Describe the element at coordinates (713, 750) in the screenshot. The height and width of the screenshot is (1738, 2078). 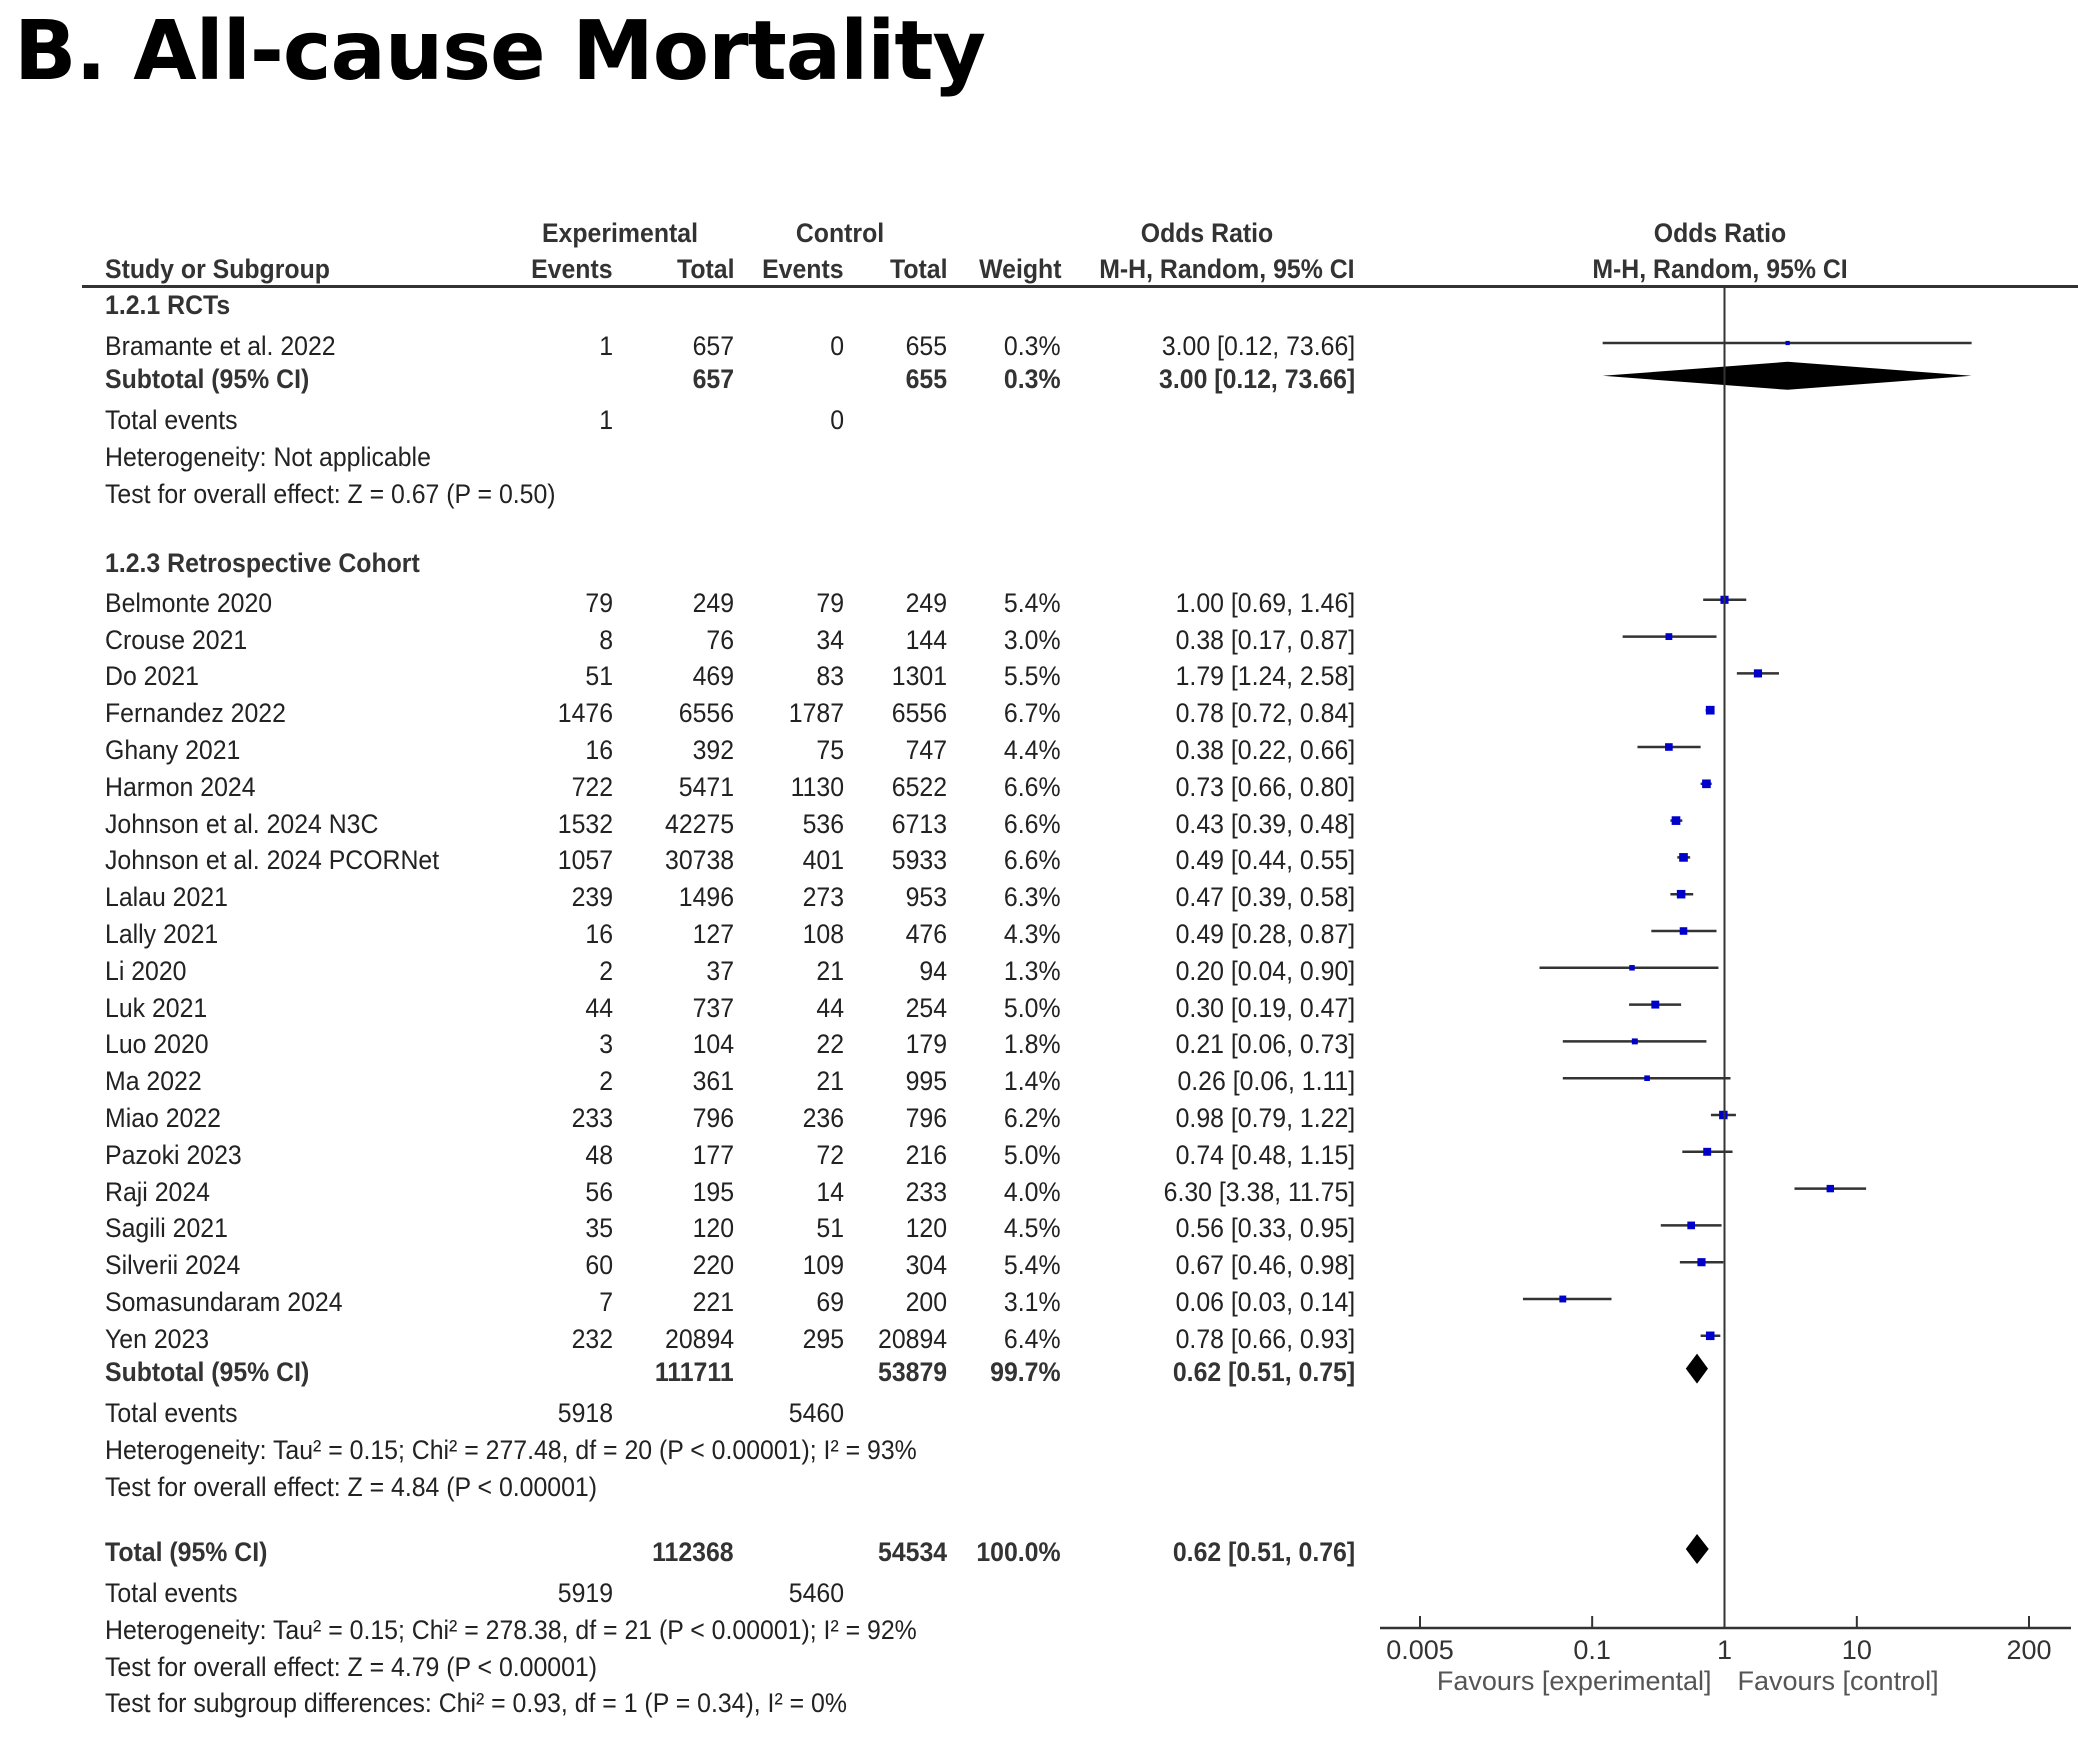
I see `exp-total: 392` at that location.